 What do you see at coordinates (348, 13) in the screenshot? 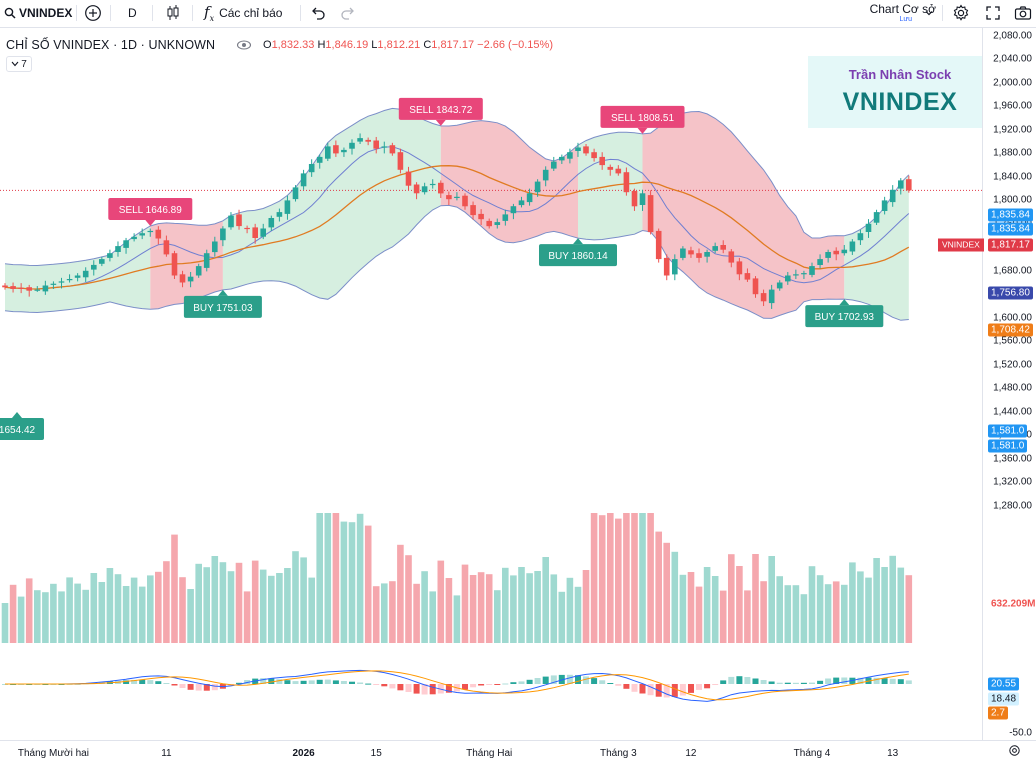
I see `redo-button` at bounding box center [348, 13].